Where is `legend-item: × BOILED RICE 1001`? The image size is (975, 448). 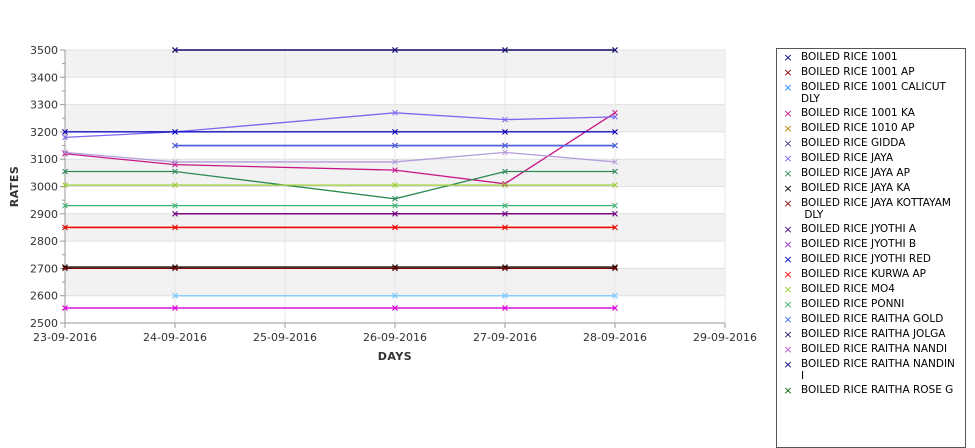
legend-item: × BOILED RICE 1001 is located at coordinates (871, 57).